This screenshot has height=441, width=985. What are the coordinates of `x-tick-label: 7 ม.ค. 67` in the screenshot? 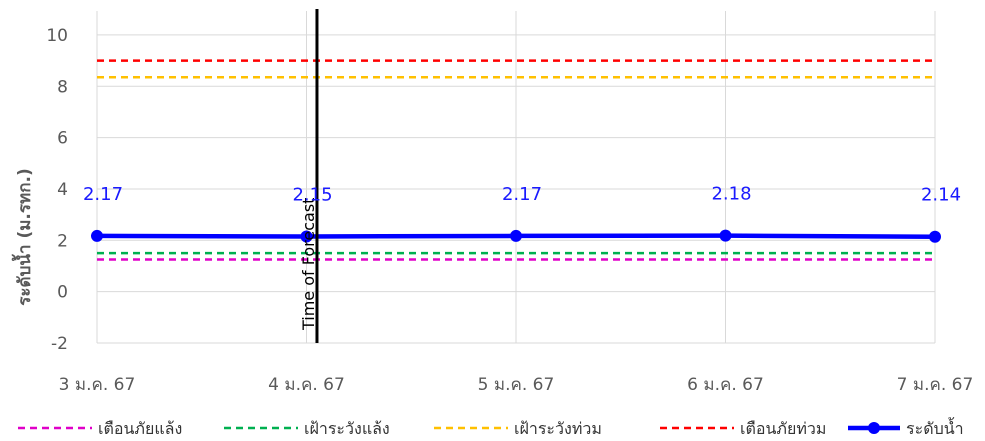 It's located at (935, 385).